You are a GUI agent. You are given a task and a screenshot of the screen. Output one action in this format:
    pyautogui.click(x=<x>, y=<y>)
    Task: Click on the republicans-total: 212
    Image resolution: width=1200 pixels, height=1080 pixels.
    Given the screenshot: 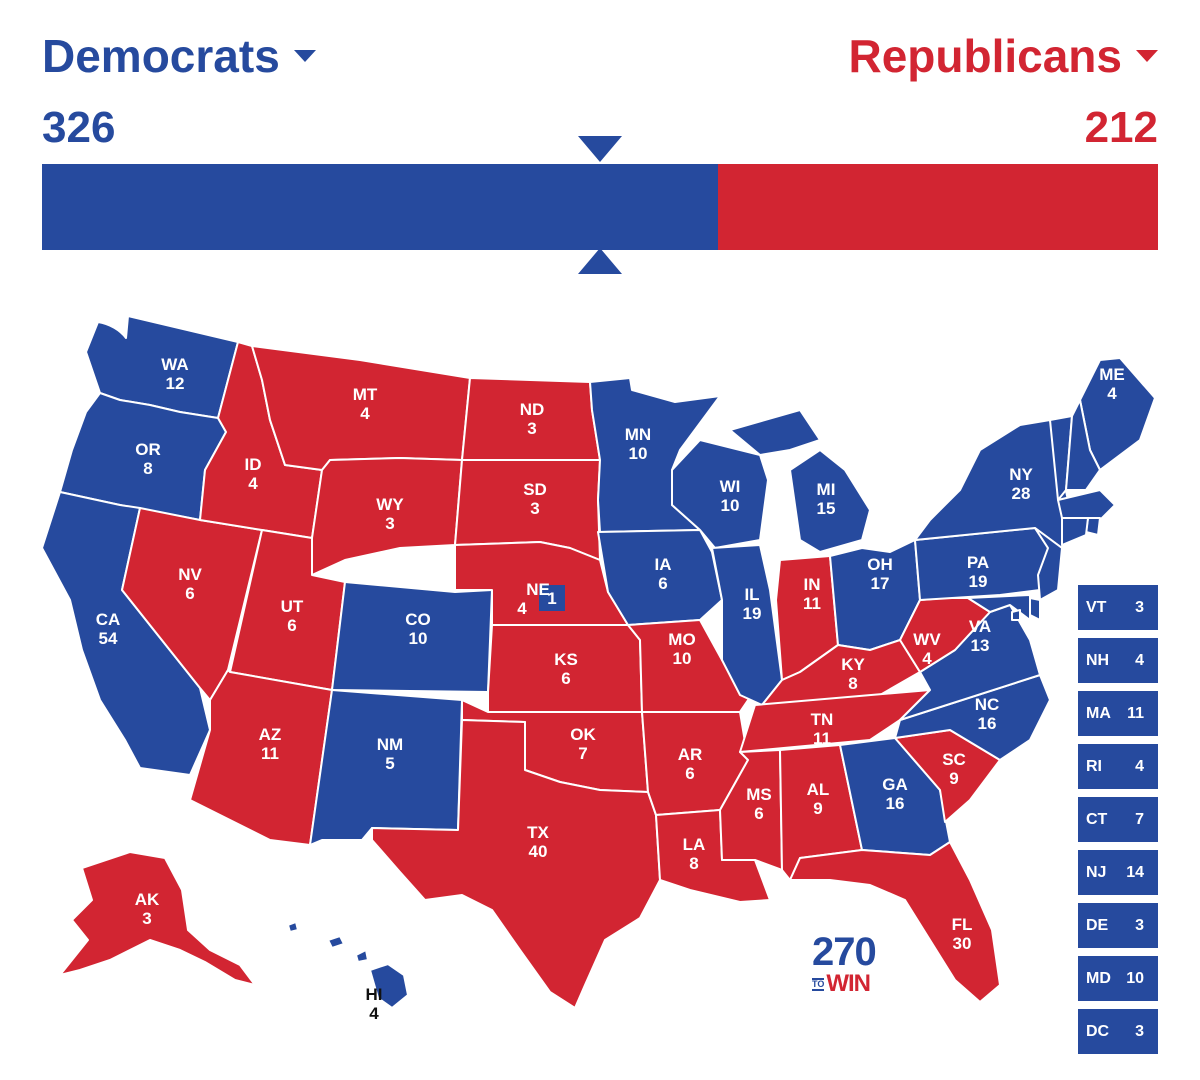 What is the action you would take?
    pyautogui.click(x=1121, y=127)
    